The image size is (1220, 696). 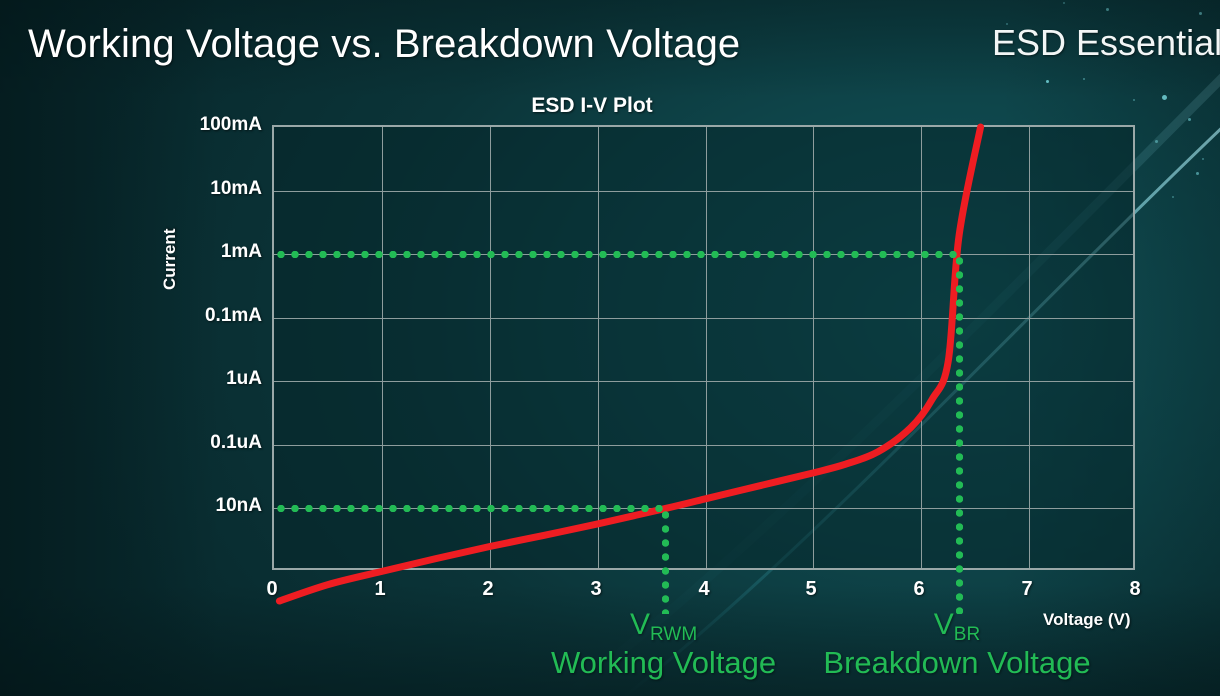 I want to click on guide-horizontal-vrwm, so click(x=470, y=508).